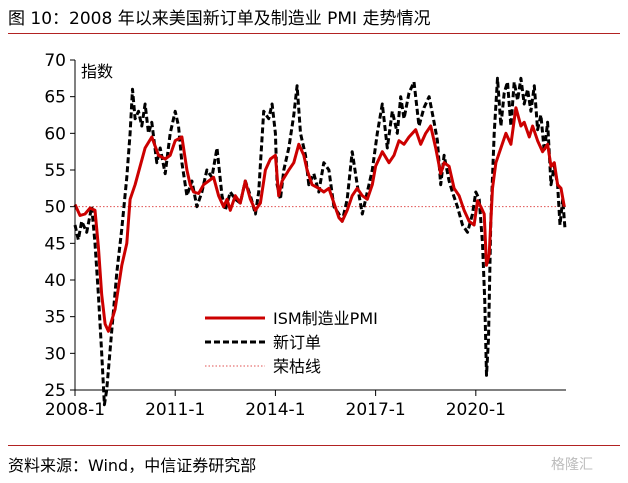 This screenshot has height=483, width=628. I want to click on y-tick-label: 35, so click(55, 318).